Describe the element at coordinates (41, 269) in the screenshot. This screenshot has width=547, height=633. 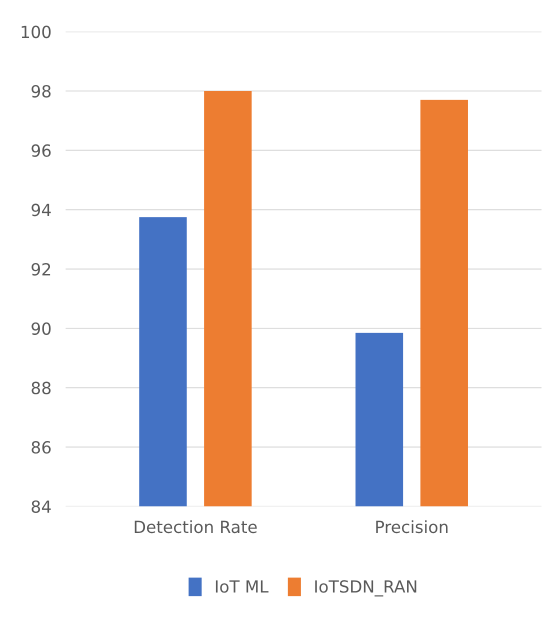
I see `y-tick-label: 92` at that location.